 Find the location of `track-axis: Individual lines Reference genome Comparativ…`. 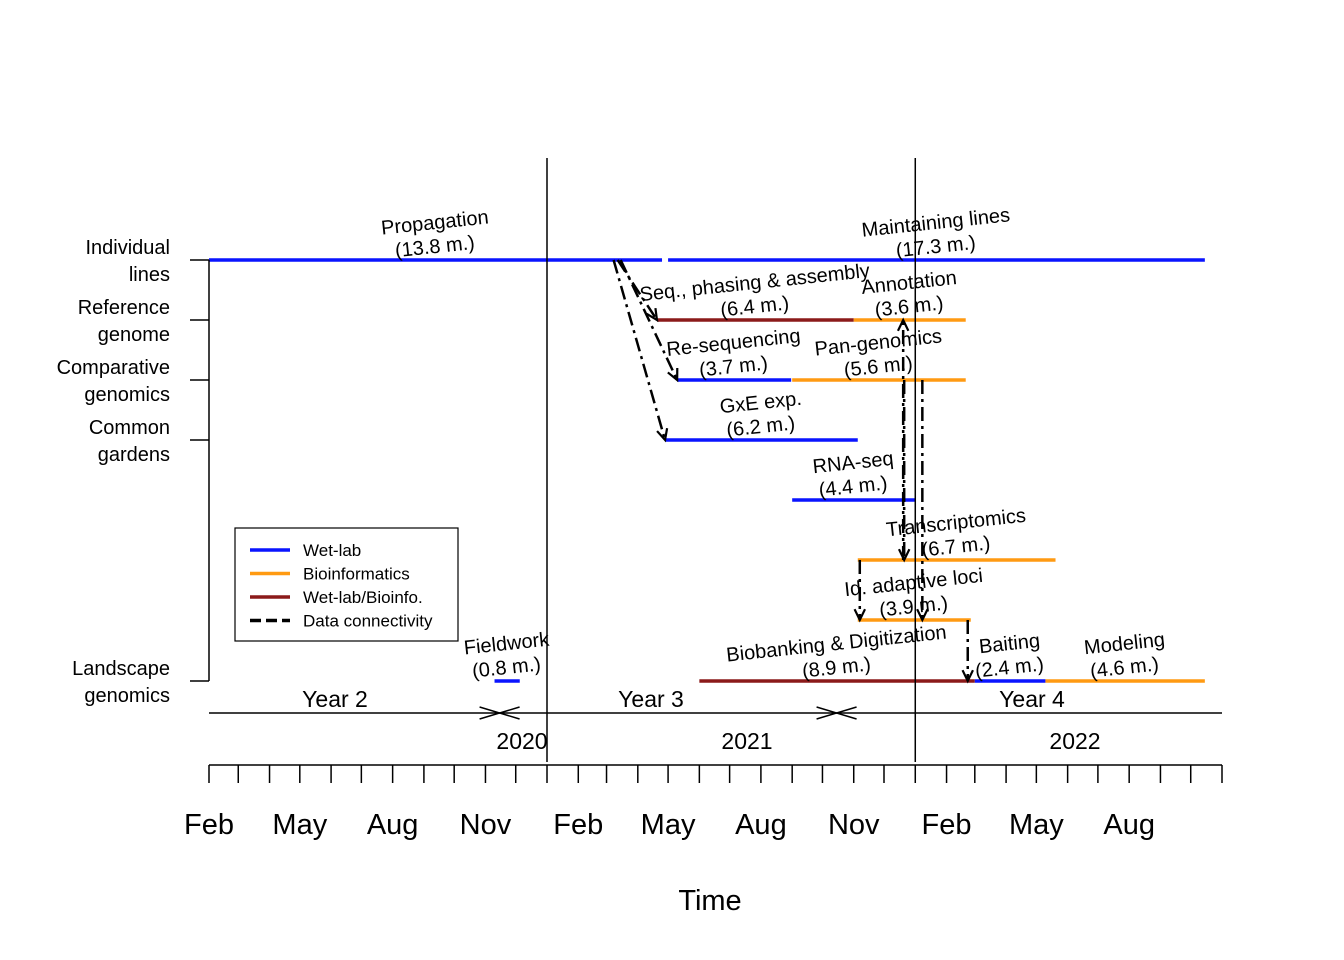

track-axis: Individual lines Reference genome Comparativ… is located at coordinates (133, 472).